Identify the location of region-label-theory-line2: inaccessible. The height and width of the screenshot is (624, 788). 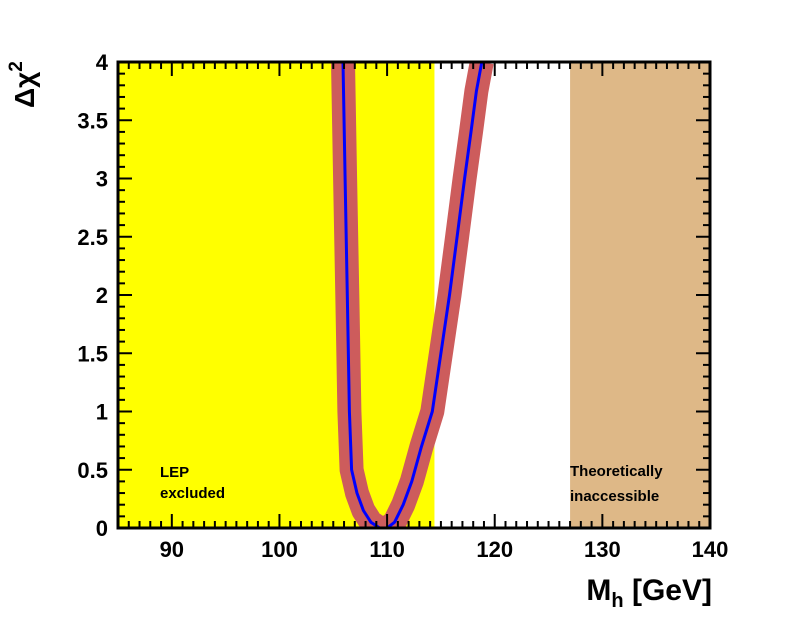
(614, 496).